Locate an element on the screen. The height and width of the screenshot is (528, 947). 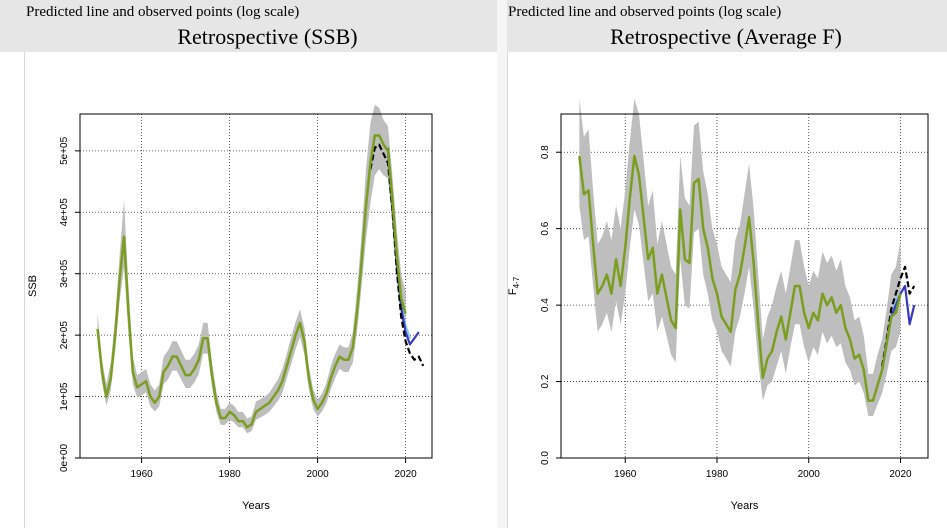
f-ytick-label-0.8: 0.8 is located at coordinates (545, 152).